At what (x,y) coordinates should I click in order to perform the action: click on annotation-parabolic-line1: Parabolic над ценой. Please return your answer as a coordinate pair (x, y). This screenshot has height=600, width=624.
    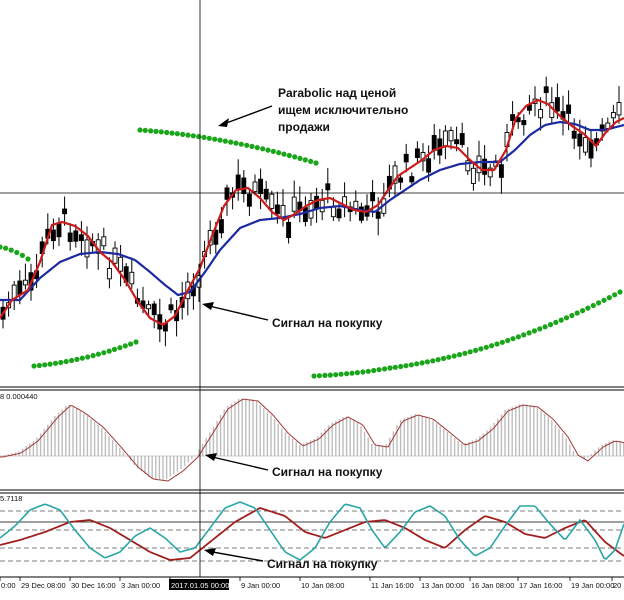
    Looking at the image, I should click on (337, 93).